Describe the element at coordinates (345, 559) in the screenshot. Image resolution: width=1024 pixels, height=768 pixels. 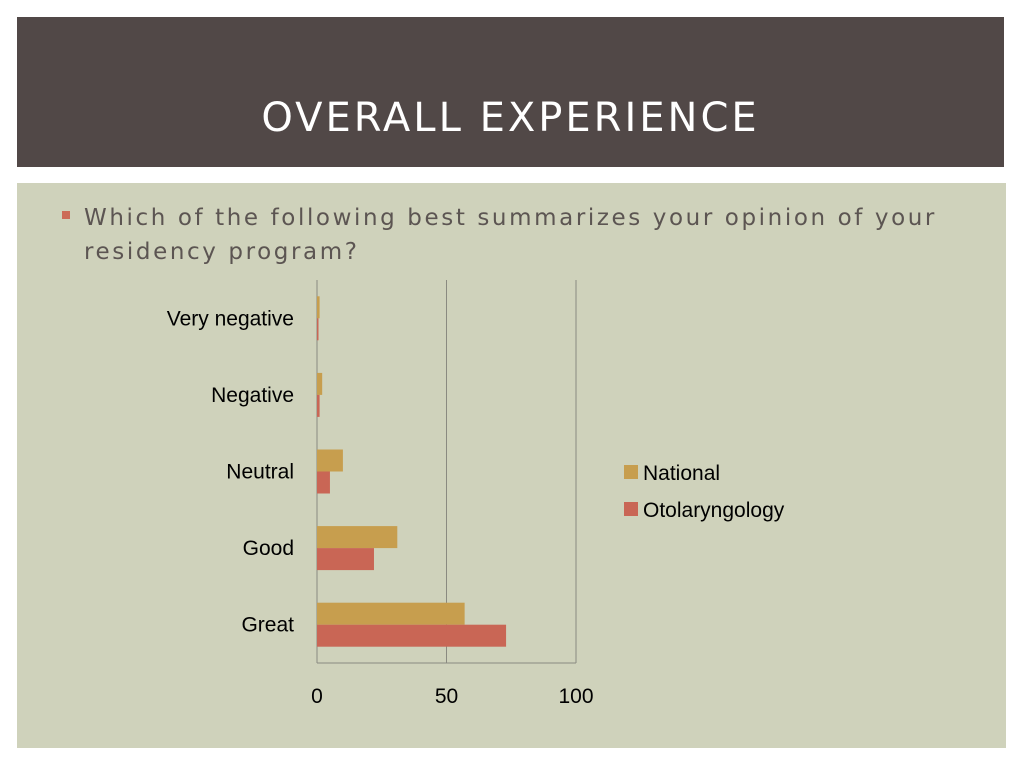
I see `bar-otolaryngology-good` at that location.